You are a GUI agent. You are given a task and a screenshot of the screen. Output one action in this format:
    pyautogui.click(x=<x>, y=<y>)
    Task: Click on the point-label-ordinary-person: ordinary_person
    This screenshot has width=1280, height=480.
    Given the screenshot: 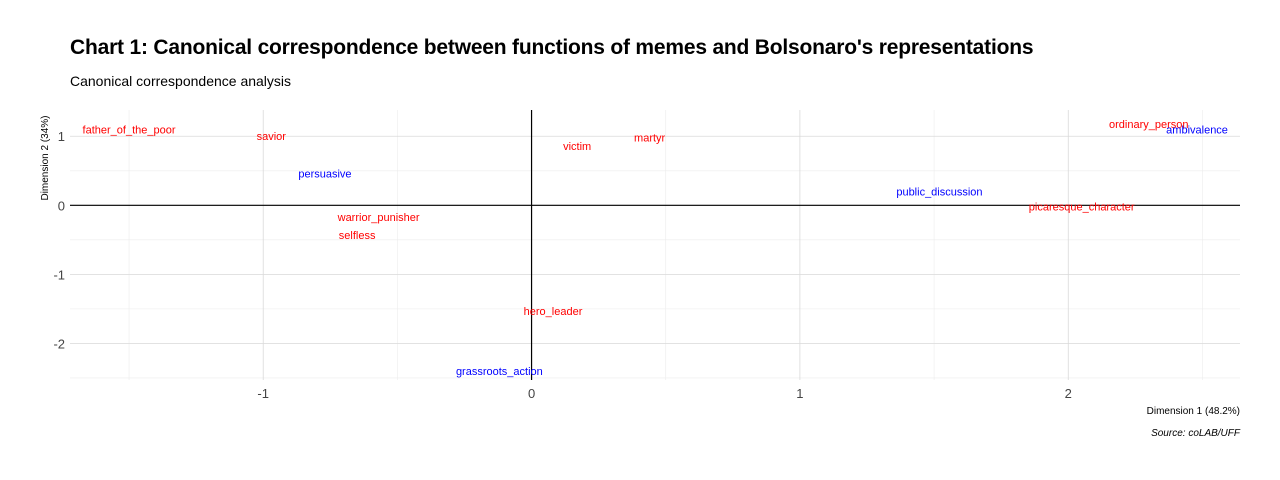 What is the action you would take?
    pyautogui.click(x=1149, y=125)
    